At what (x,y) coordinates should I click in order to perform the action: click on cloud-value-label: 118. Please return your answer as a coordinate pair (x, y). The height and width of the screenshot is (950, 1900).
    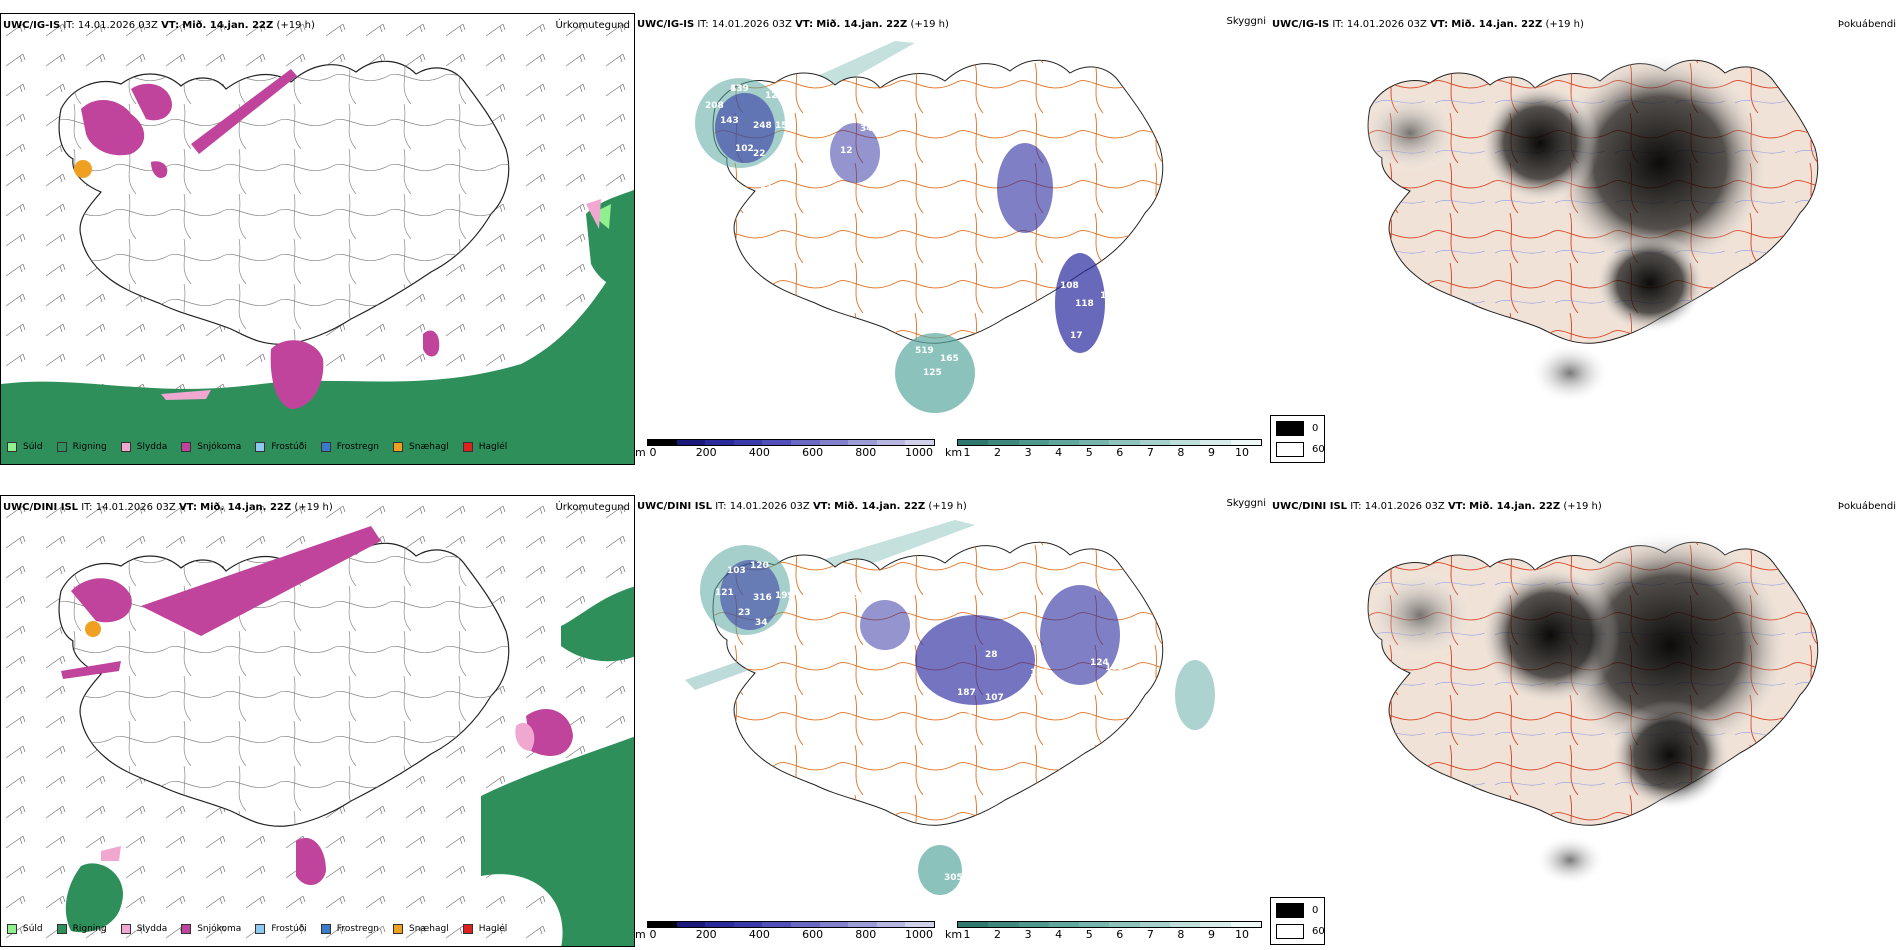
    Looking at the image, I should click on (1084, 304).